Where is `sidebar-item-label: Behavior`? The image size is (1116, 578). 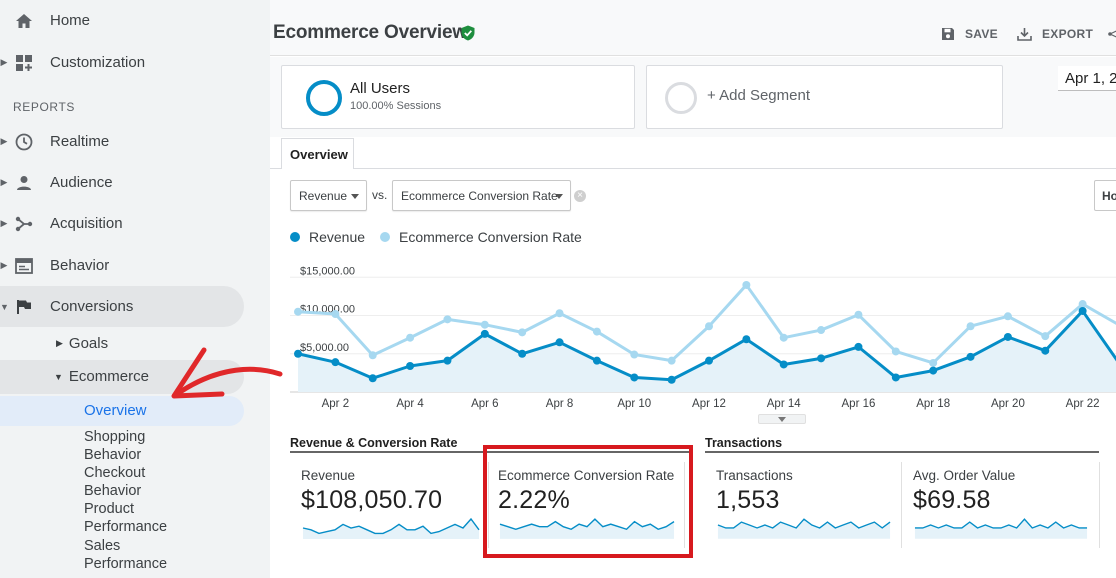 sidebar-item-label: Behavior is located at coordinates (80, 265).